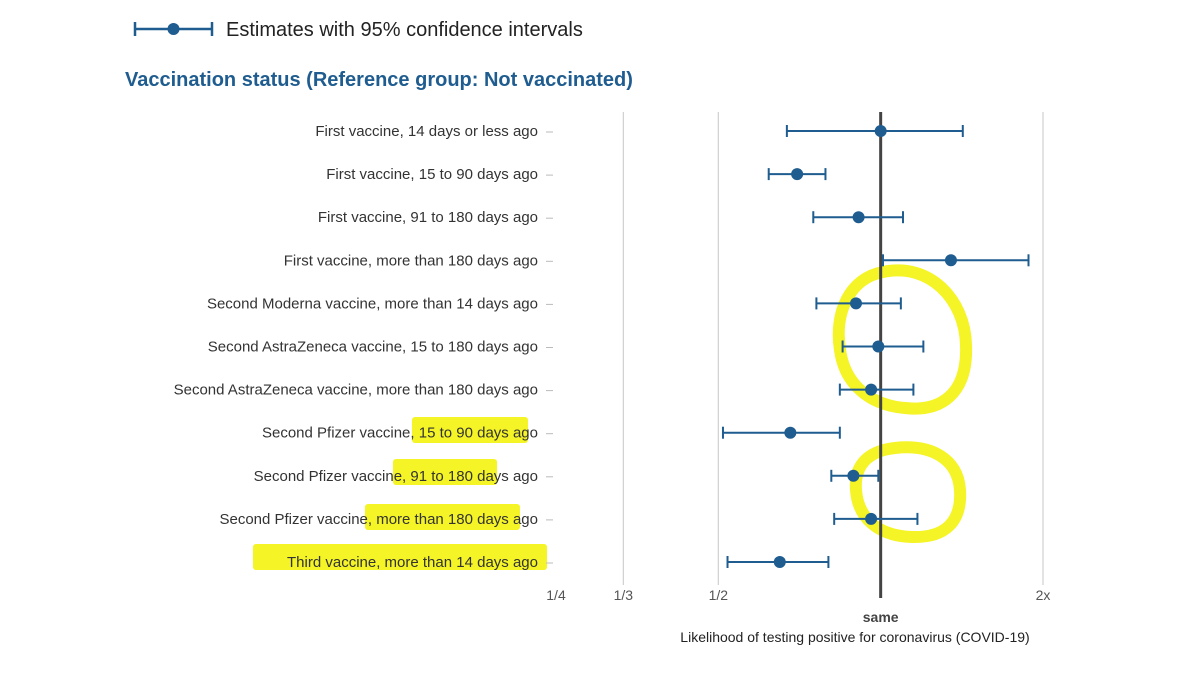  I want to click on category-label: First vaccine, 15 to 90 days ago, so click(432, 174).